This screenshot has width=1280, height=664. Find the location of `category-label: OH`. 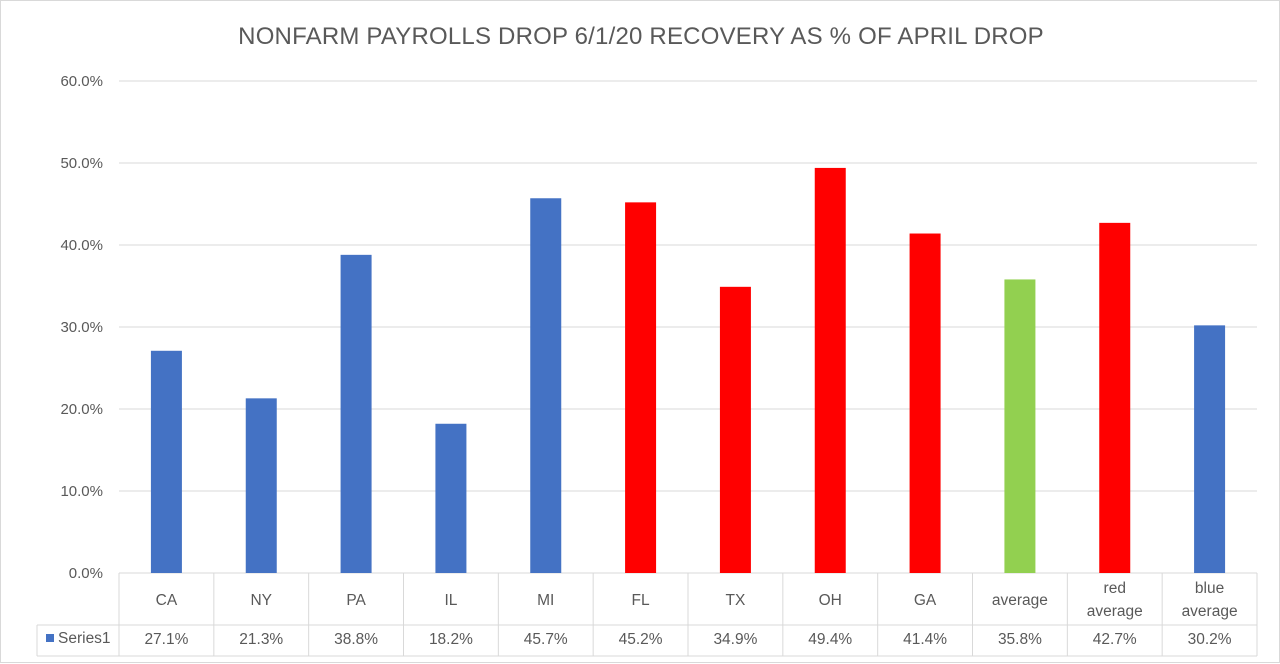

category-label: OH is located at coordinates (830, 600).